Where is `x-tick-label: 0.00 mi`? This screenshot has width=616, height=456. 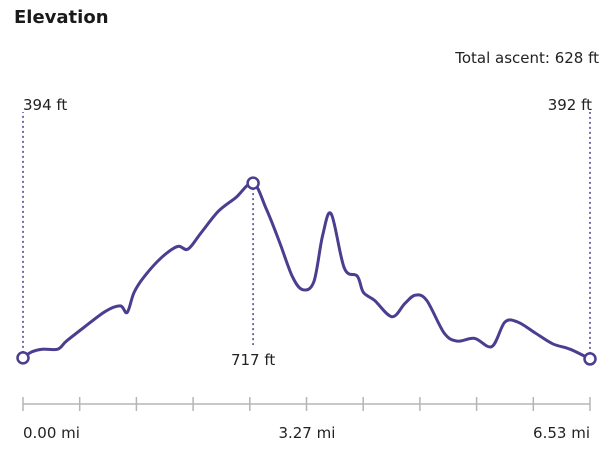
x-tick-label: 0.00 mi is located at coordinates (51, 433).